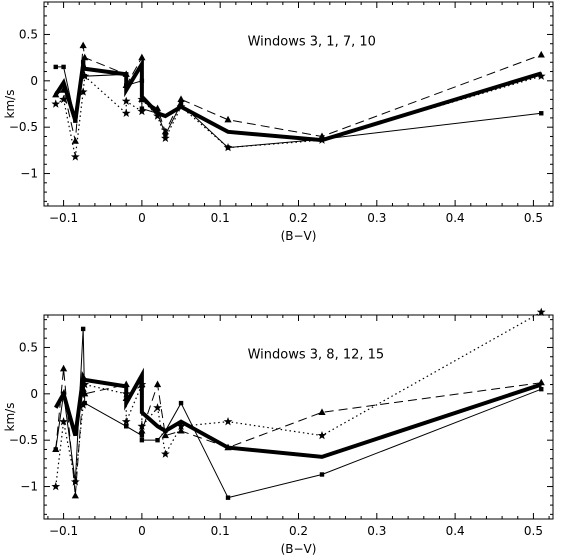 This screenshot has width=561, height=556. What do you see at coordinates (63, 218) in the screenshot?
I see `x-tick-label: −0.1` at bounding box center [63, 218].